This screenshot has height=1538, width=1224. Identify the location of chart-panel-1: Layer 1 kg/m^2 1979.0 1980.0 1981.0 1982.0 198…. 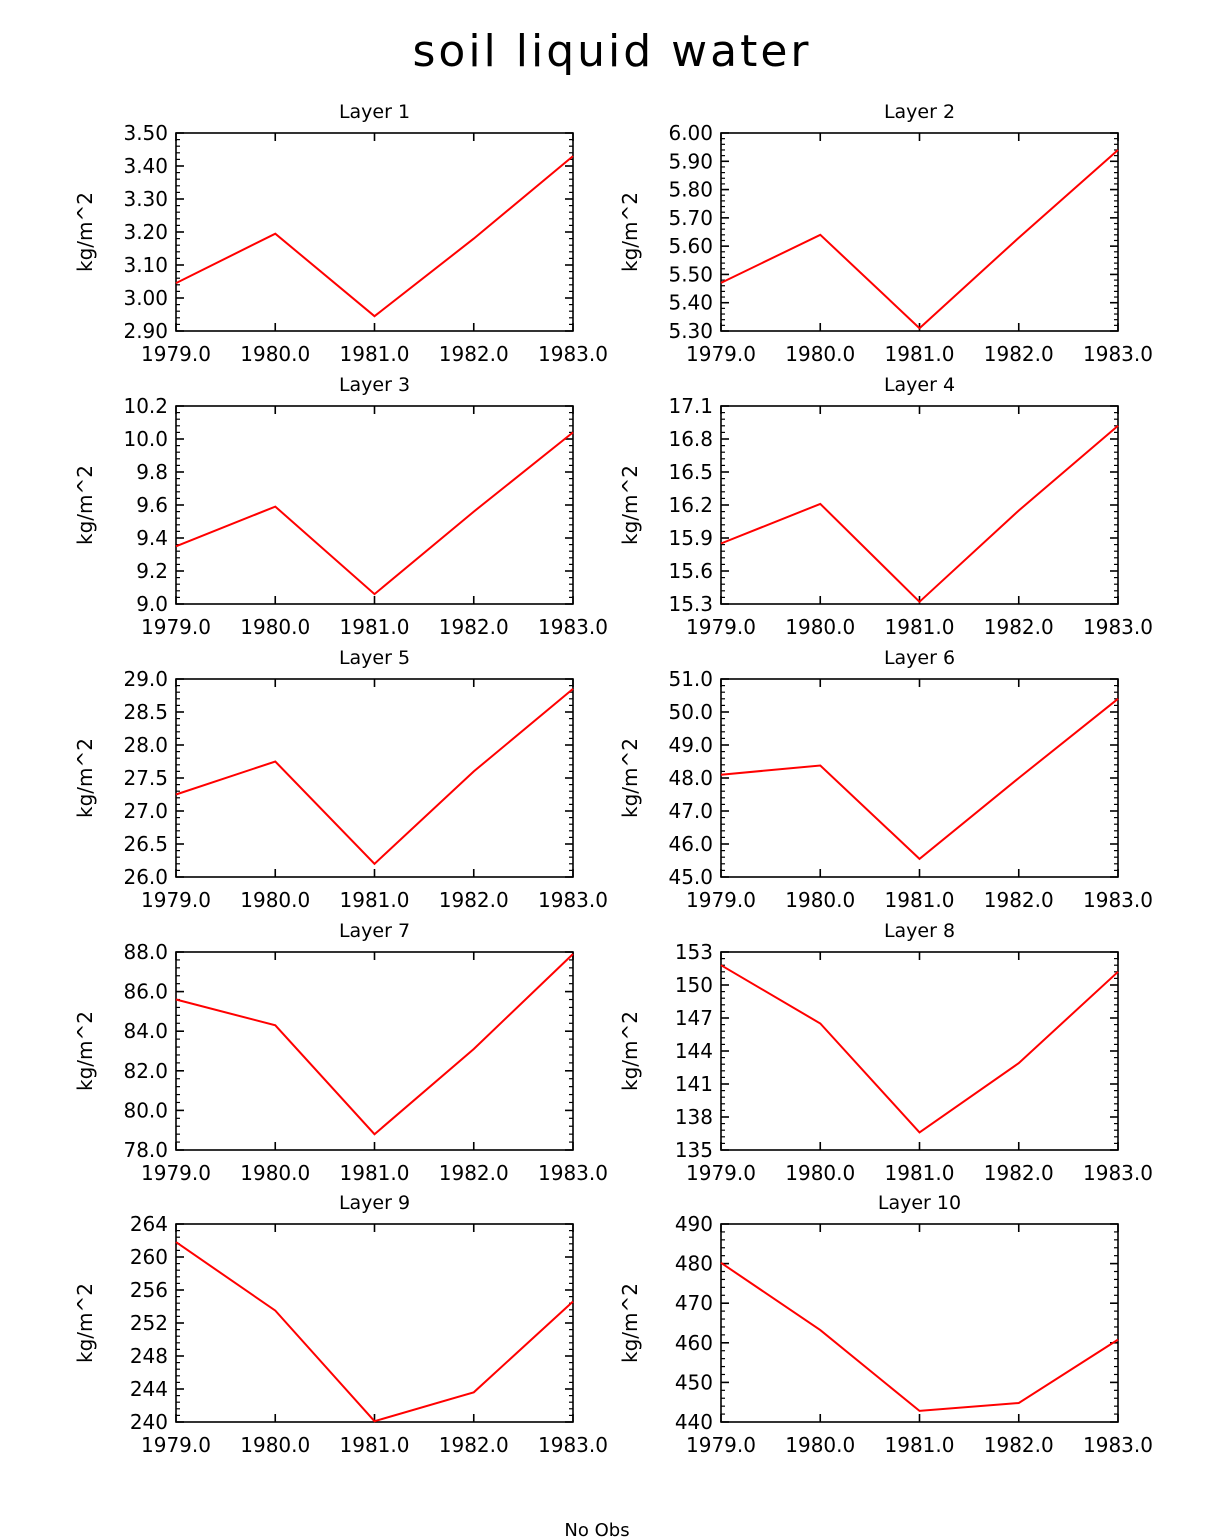
(340, 233).